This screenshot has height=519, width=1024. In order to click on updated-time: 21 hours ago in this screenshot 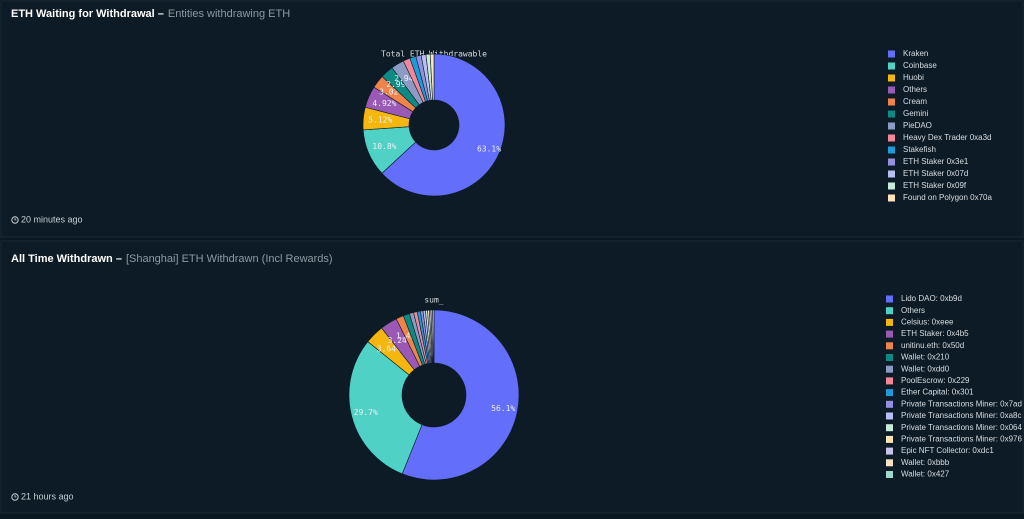, I will do `click(47, 496)`.